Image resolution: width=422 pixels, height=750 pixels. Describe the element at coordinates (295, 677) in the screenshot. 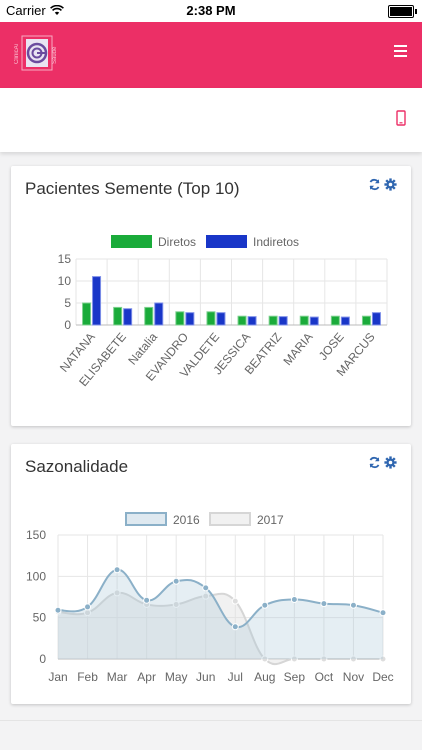

I see `x-tick-label: Sep` at that location.